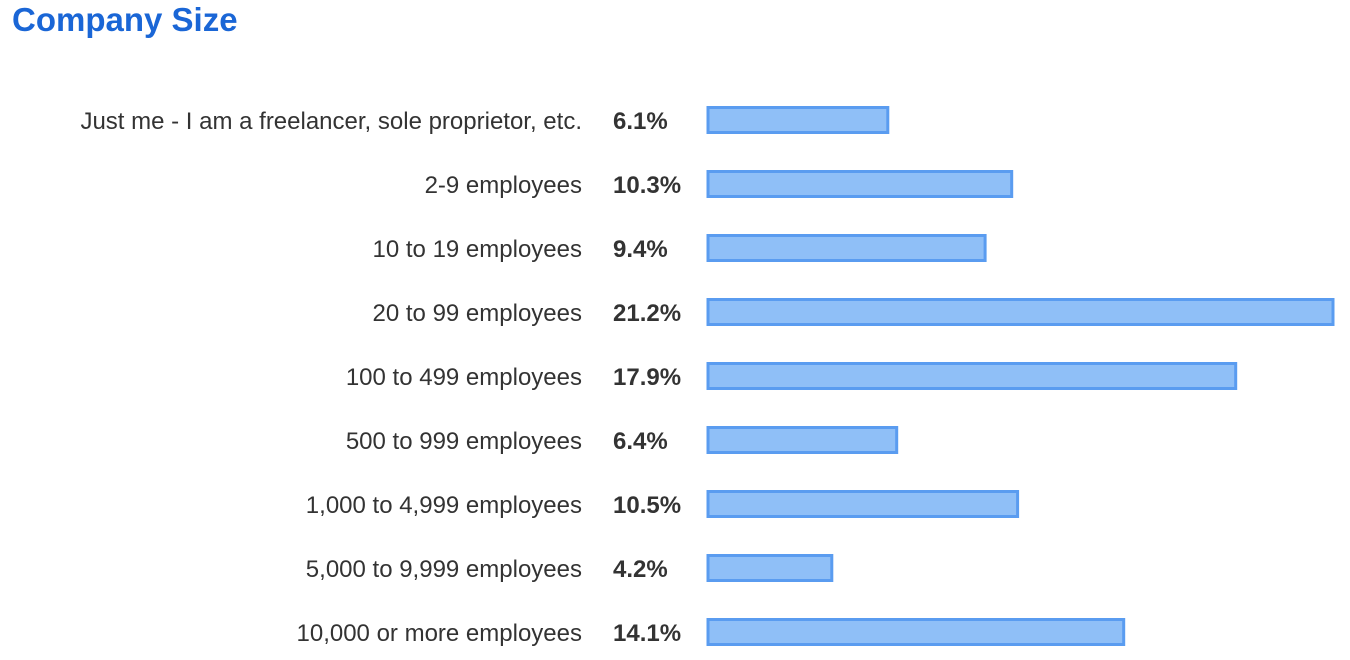  What do you see at coordinates (640, 121) in the screenshot?
I see `value-label: 6.1%` at bounding box center [640, 121].